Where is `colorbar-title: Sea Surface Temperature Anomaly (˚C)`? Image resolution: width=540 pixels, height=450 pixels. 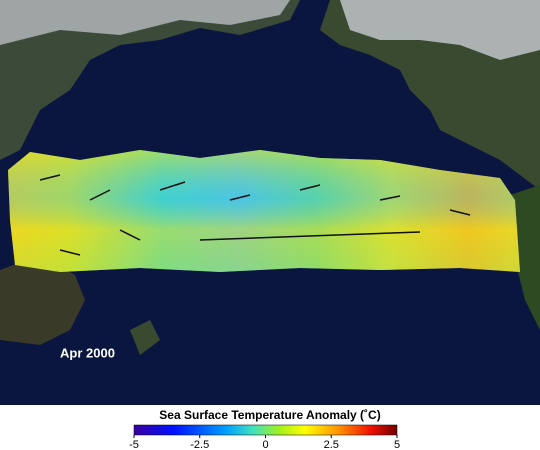
colorbar-title: Sea Surface Temperature Anomaly (˚C) is located at coordinates (269, 415).